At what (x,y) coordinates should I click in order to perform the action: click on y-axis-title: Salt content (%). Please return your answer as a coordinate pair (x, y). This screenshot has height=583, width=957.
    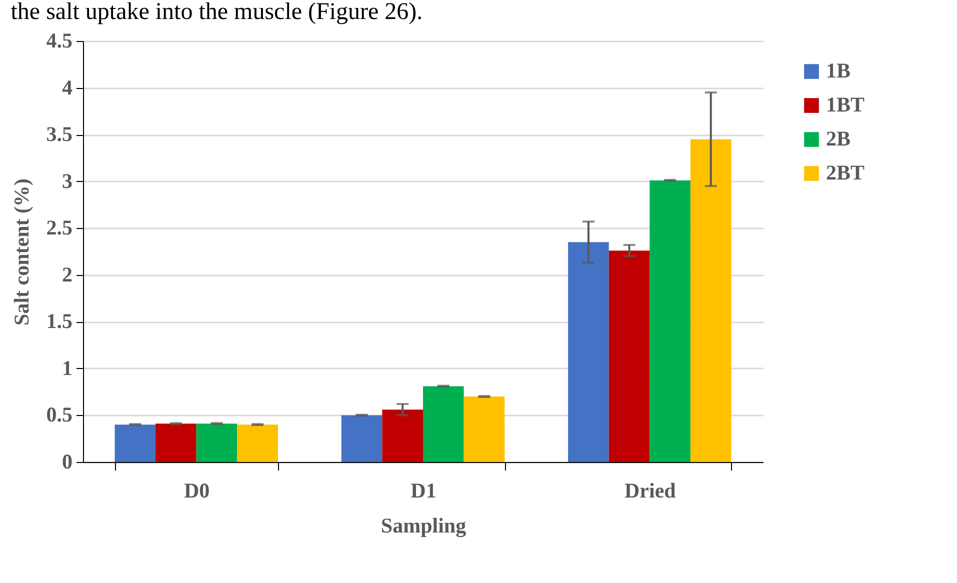
    Looking at the image, I should click on (21, 252).